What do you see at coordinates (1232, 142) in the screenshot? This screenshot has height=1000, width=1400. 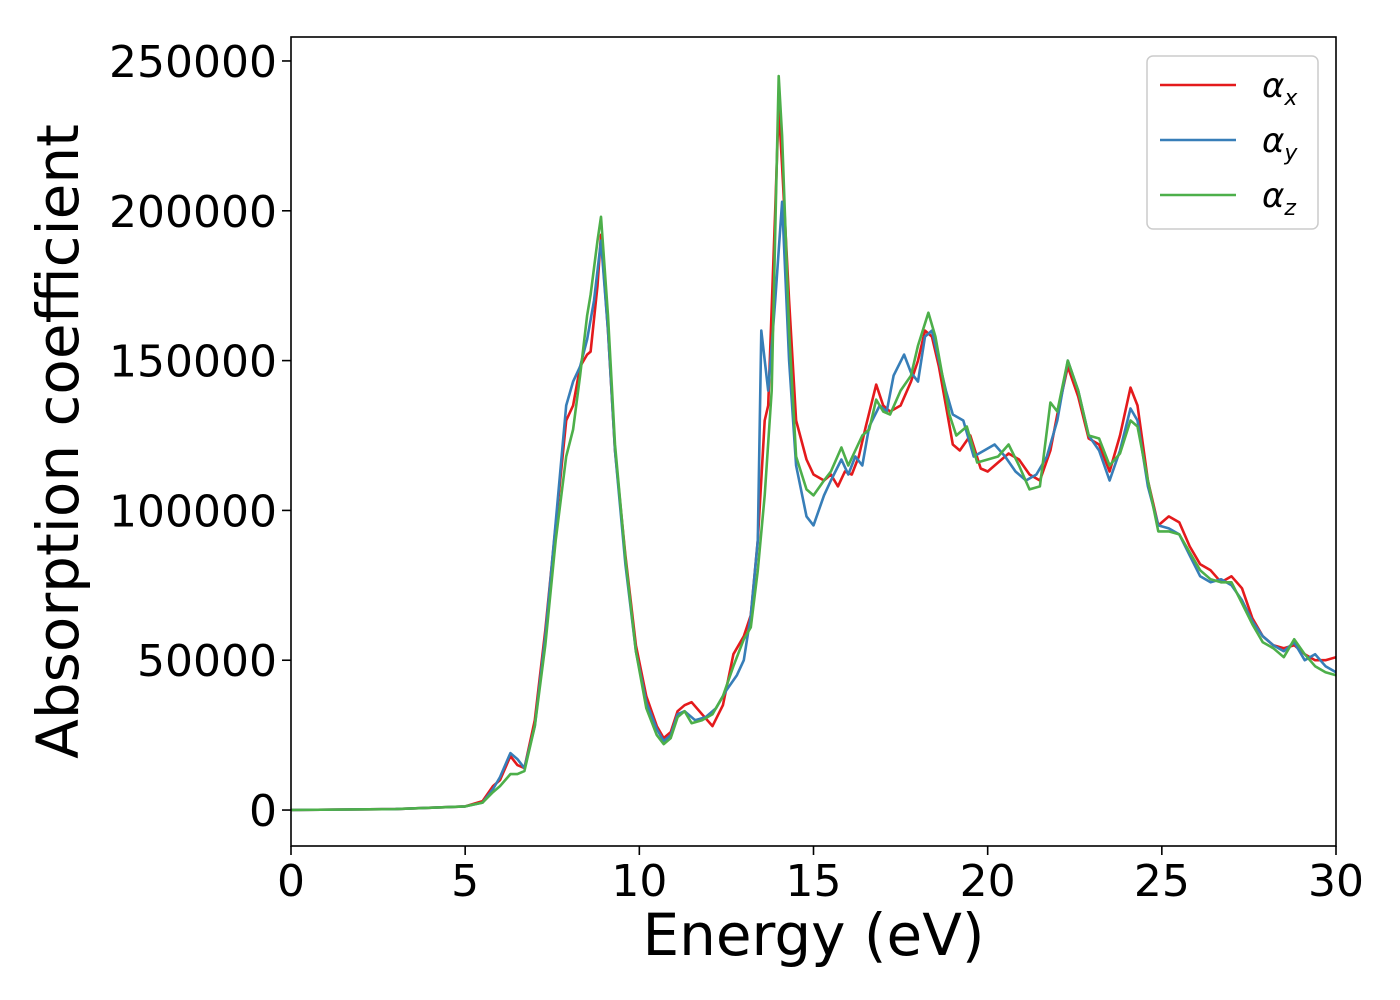 I see `legend-box` at bounding box center [1232, 142].